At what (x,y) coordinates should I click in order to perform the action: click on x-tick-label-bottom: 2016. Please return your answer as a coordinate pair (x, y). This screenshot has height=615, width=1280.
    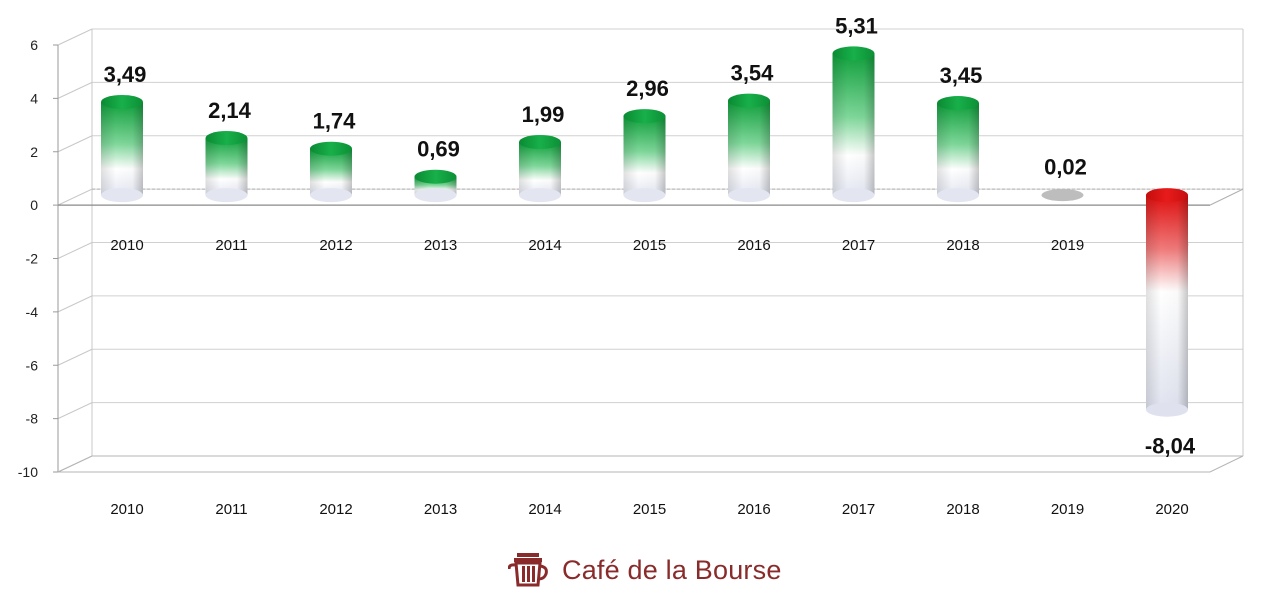
    Looking at the image, I should click on (753, 509).